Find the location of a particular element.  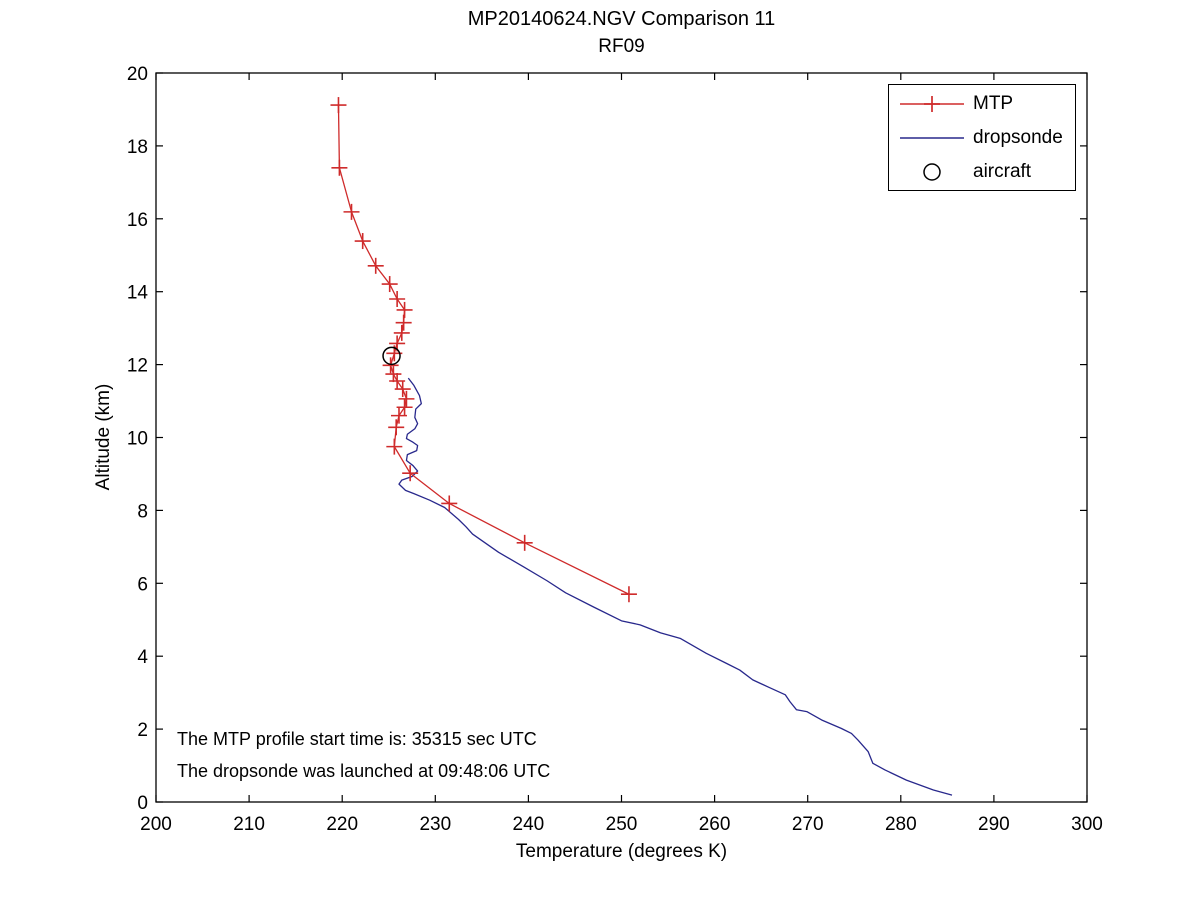

x-tick-label: 200 is located at coordinates (156, 824).